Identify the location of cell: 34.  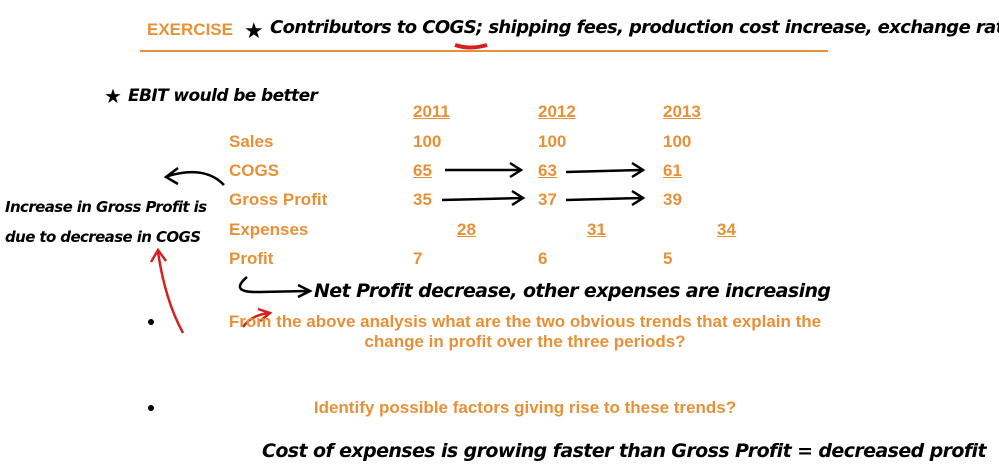
(726, 229).